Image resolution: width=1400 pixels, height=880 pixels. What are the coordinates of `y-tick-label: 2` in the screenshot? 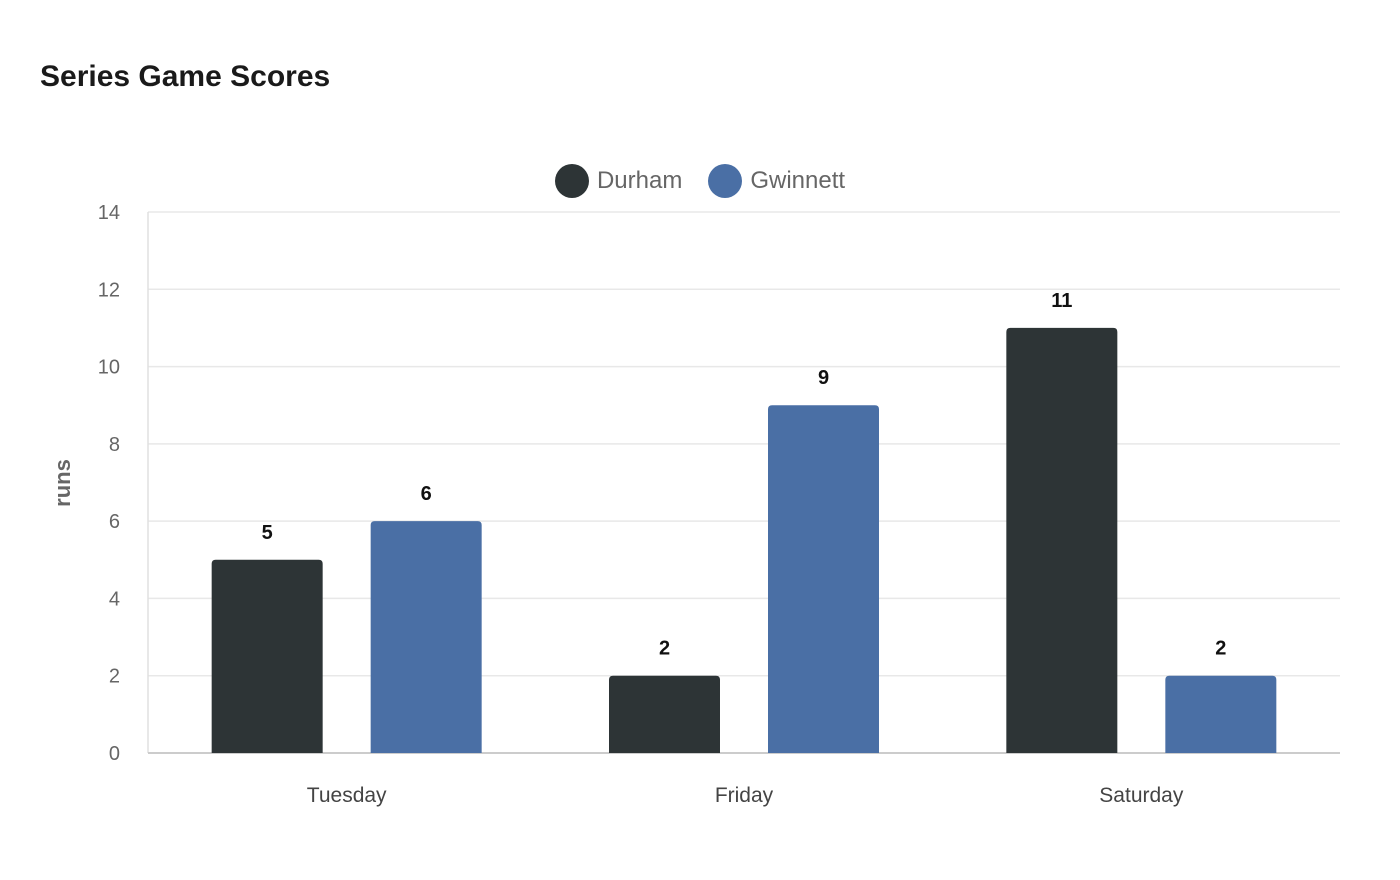 It's located at (114, 677).